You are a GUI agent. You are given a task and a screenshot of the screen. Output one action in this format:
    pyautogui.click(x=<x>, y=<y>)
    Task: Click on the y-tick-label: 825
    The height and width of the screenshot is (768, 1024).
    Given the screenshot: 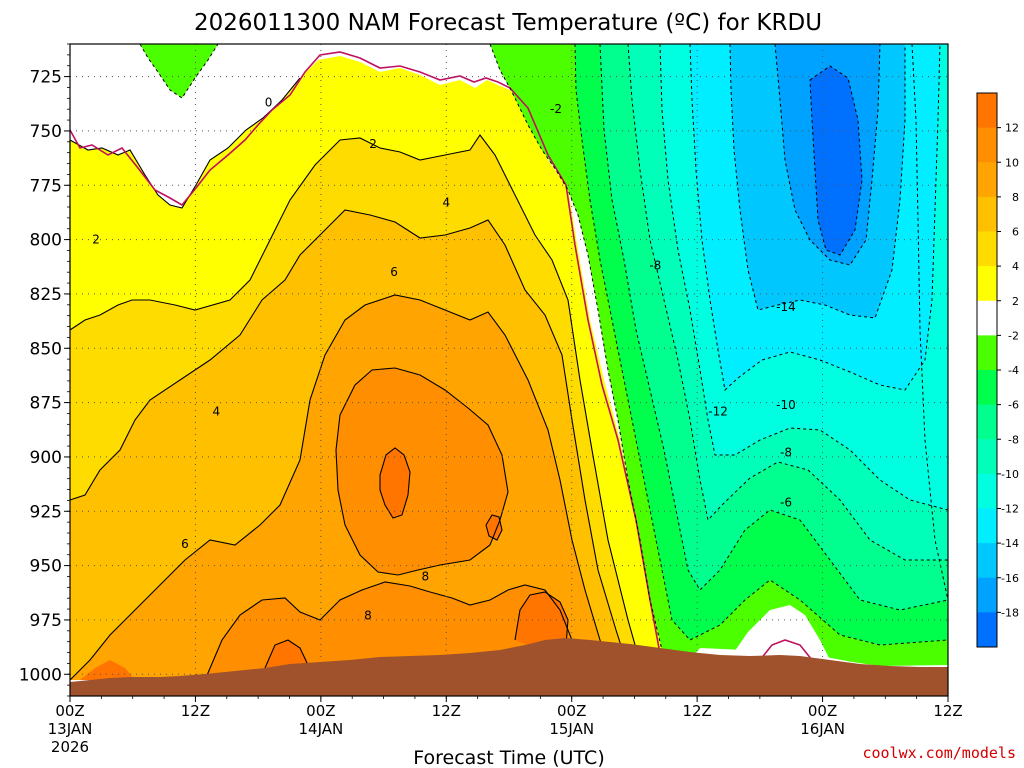 What is the action you would take?
    pyautogui.click(x=46, y=295)
    